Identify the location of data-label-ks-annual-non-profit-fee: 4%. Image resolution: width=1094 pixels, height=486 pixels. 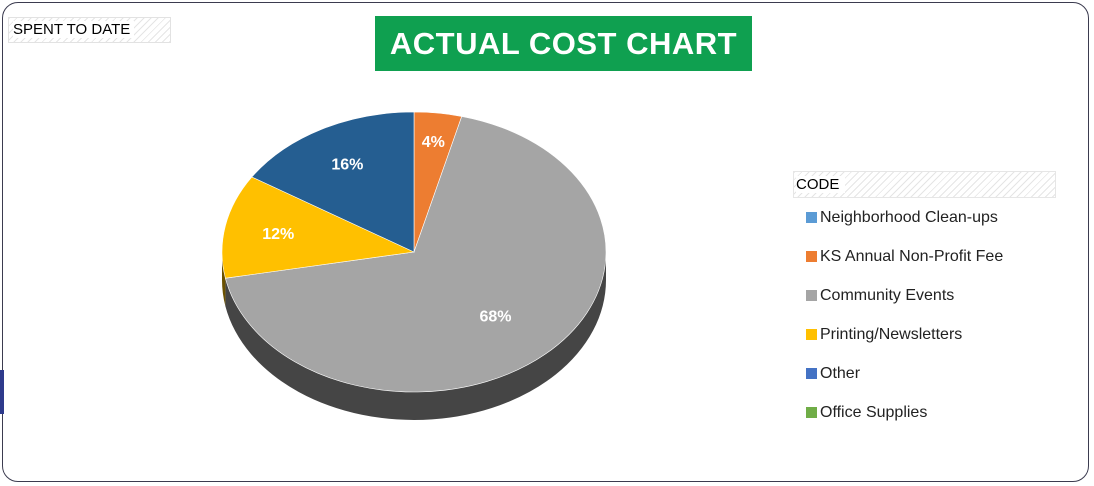
(433, 142).